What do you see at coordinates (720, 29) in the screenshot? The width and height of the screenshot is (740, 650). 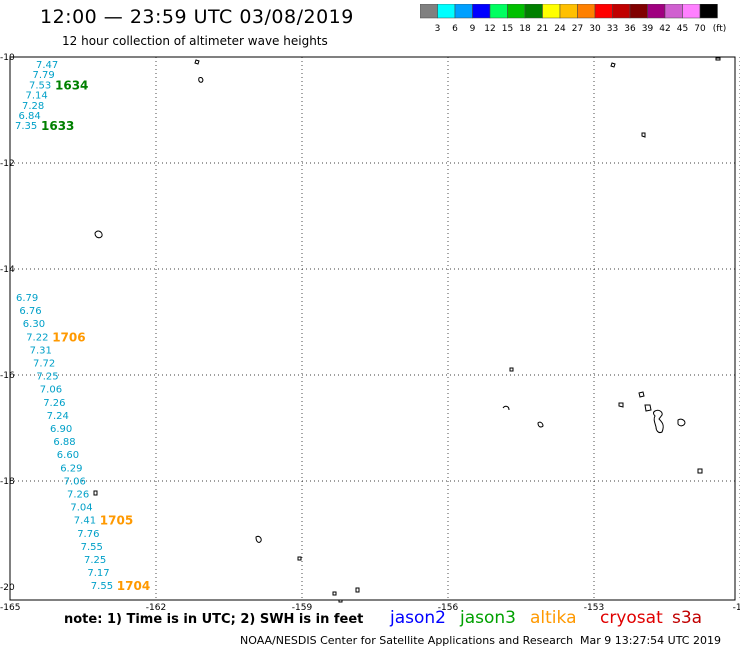 I see `colorbar-unit: (ft)` at bounding box center [720, 29].